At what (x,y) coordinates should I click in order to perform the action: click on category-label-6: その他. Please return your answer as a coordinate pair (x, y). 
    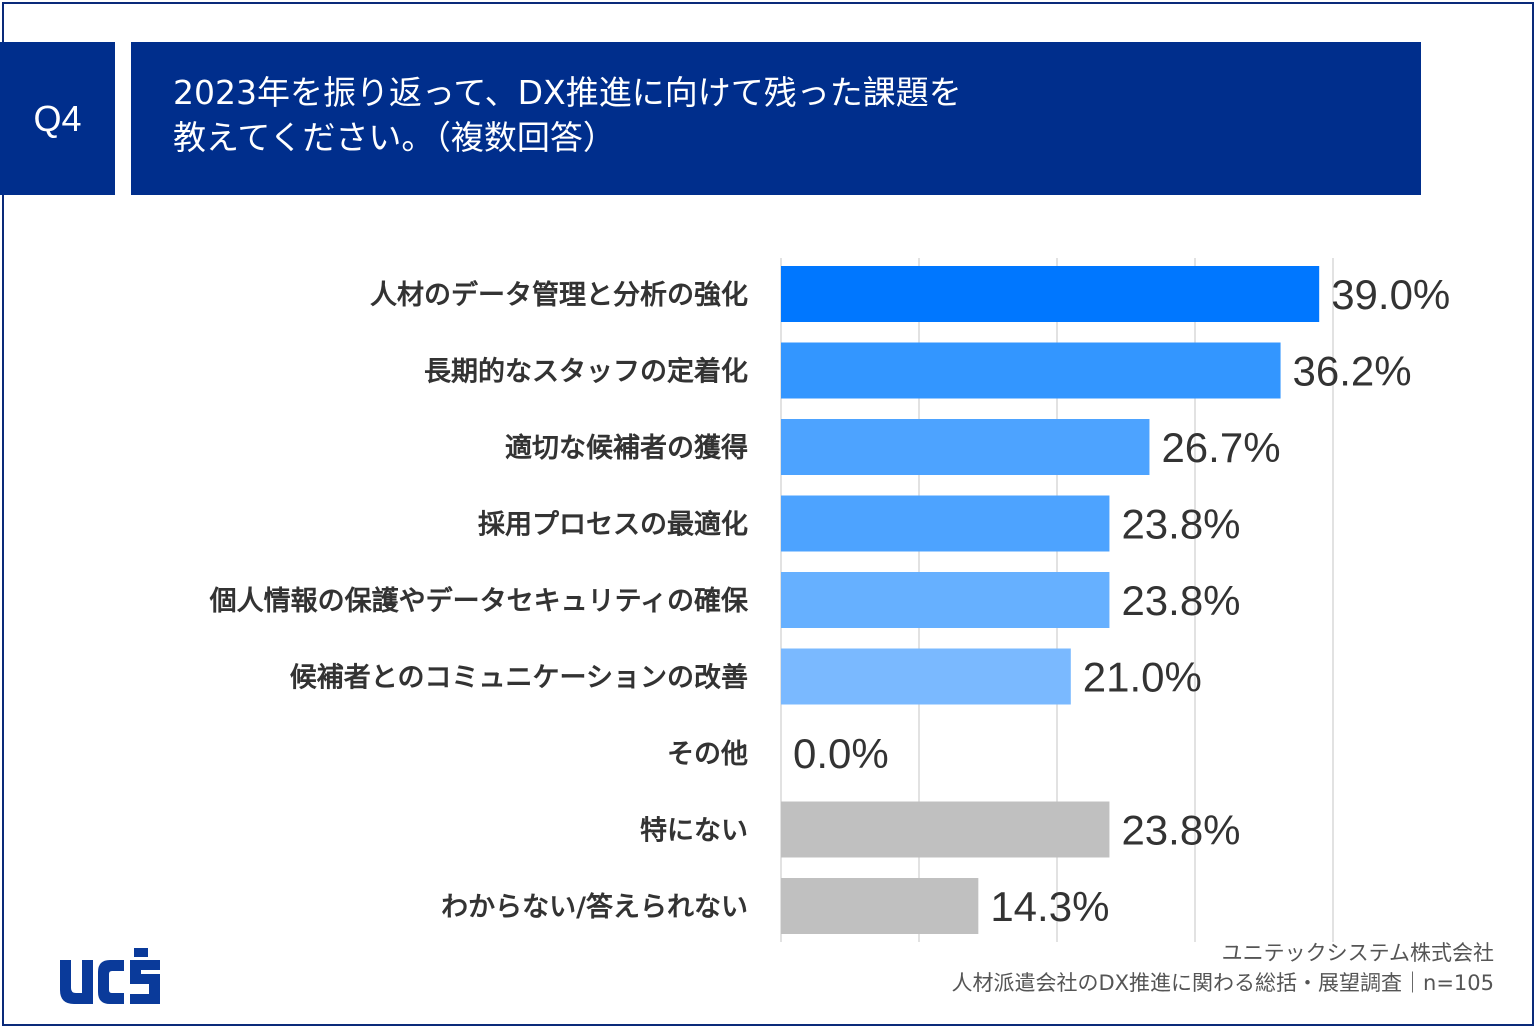
    Looking at the image, I should click on (707, 754).